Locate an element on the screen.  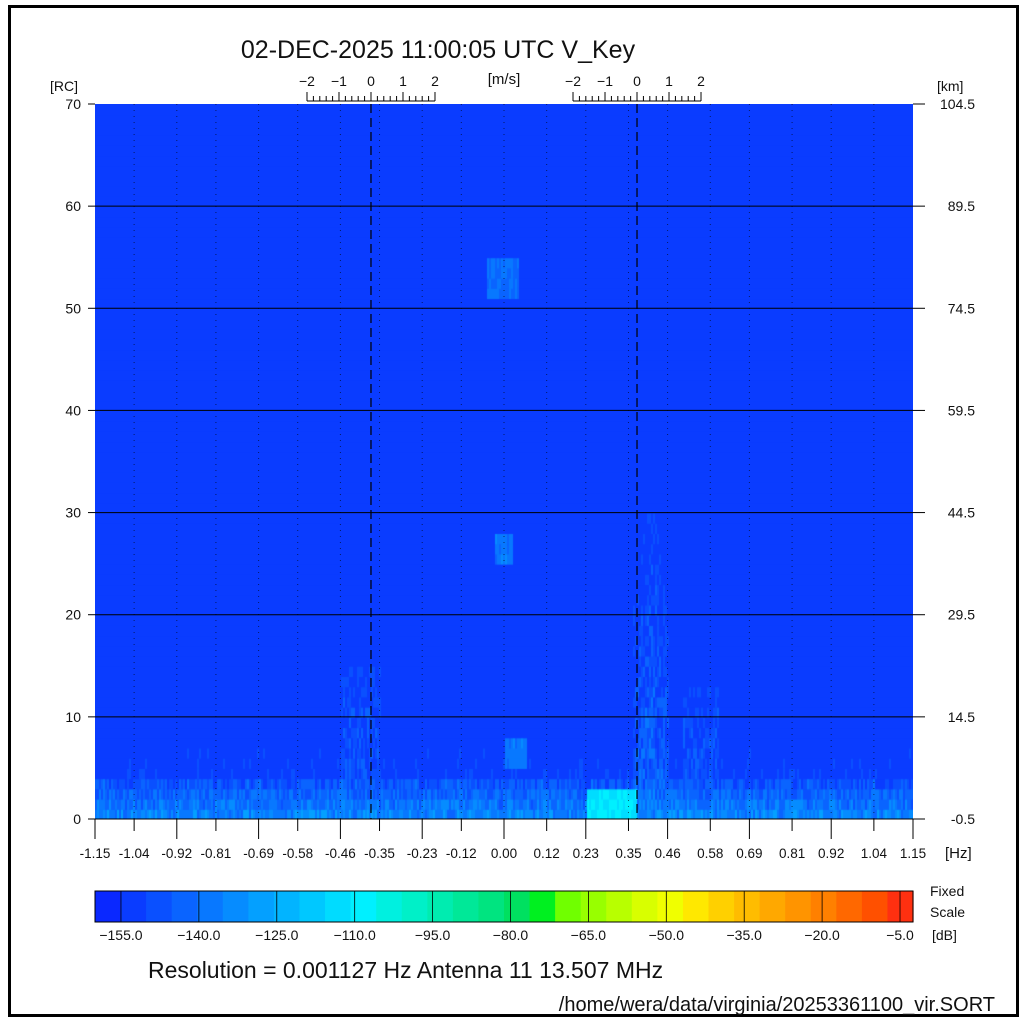
x-tick-label: -0.58 is located at coordinates (297, 853).